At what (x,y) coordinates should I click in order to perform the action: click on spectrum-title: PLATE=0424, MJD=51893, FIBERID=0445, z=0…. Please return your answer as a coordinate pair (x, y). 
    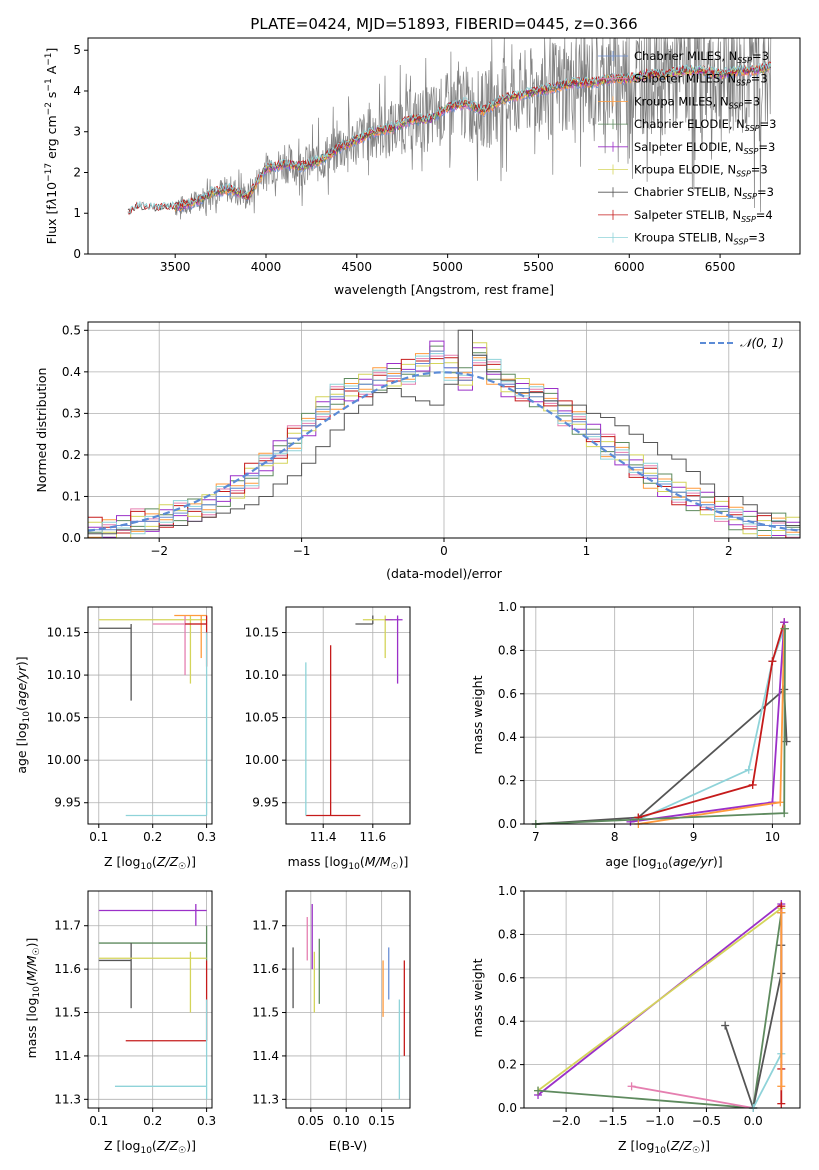
    Looking at the image, I should click on (443, 24).